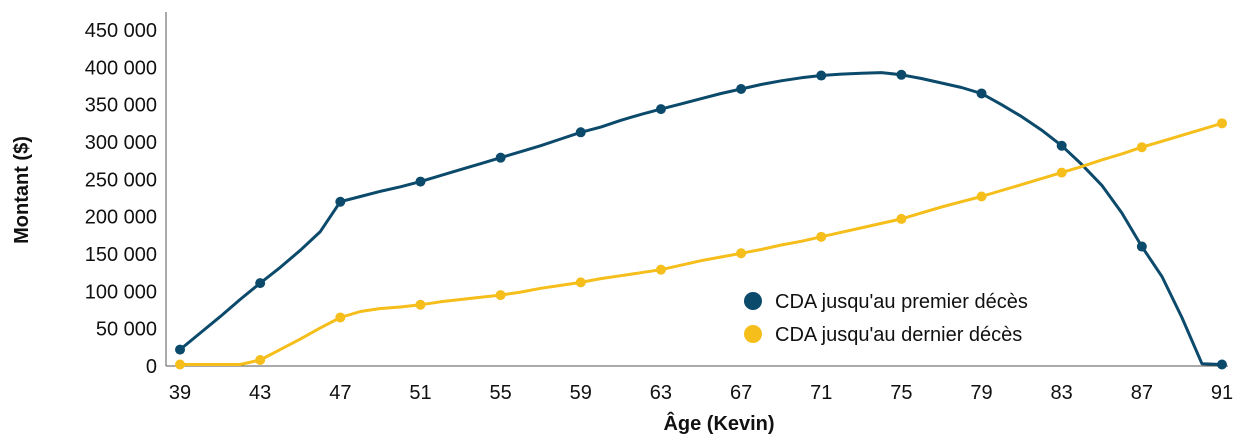  What do you see at coordinates (121, 143) in the screenshot?
I see `y-tick-label: 300 000` at bounding box center [121, 143].